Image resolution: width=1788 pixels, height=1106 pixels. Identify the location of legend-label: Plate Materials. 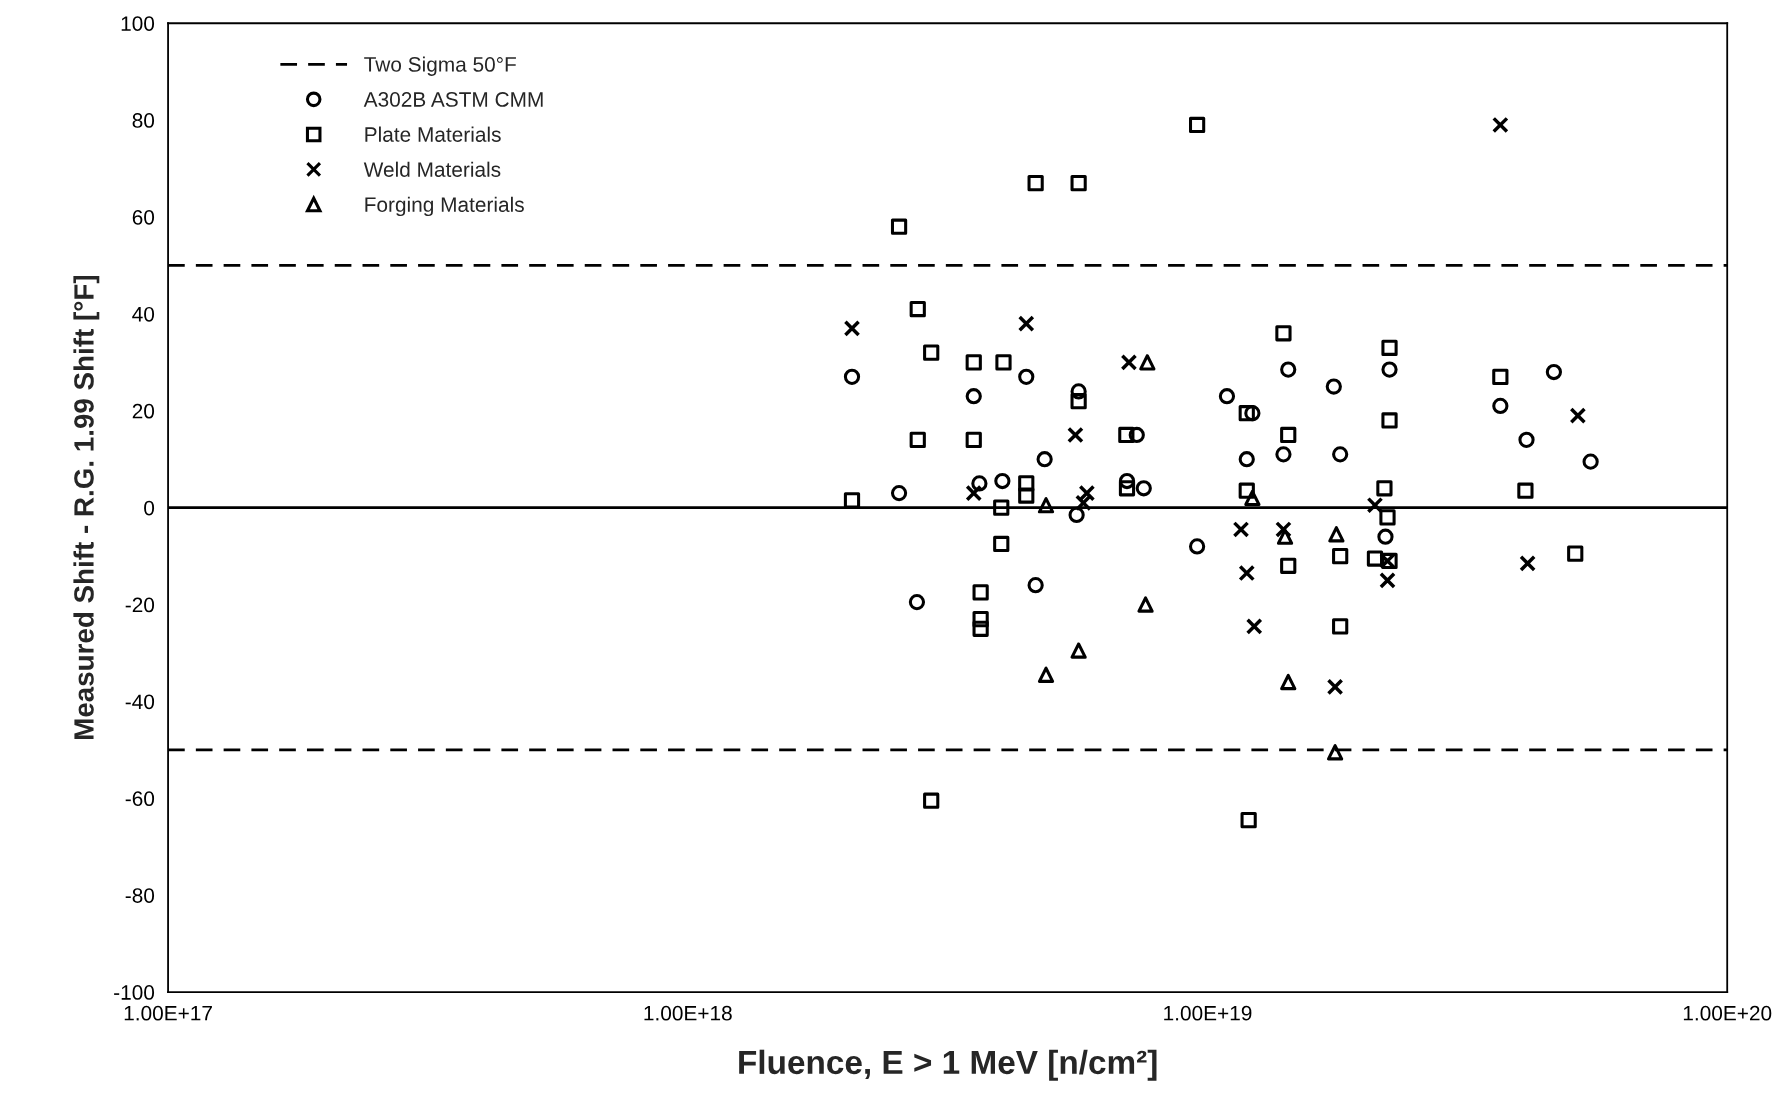
(433, 134).